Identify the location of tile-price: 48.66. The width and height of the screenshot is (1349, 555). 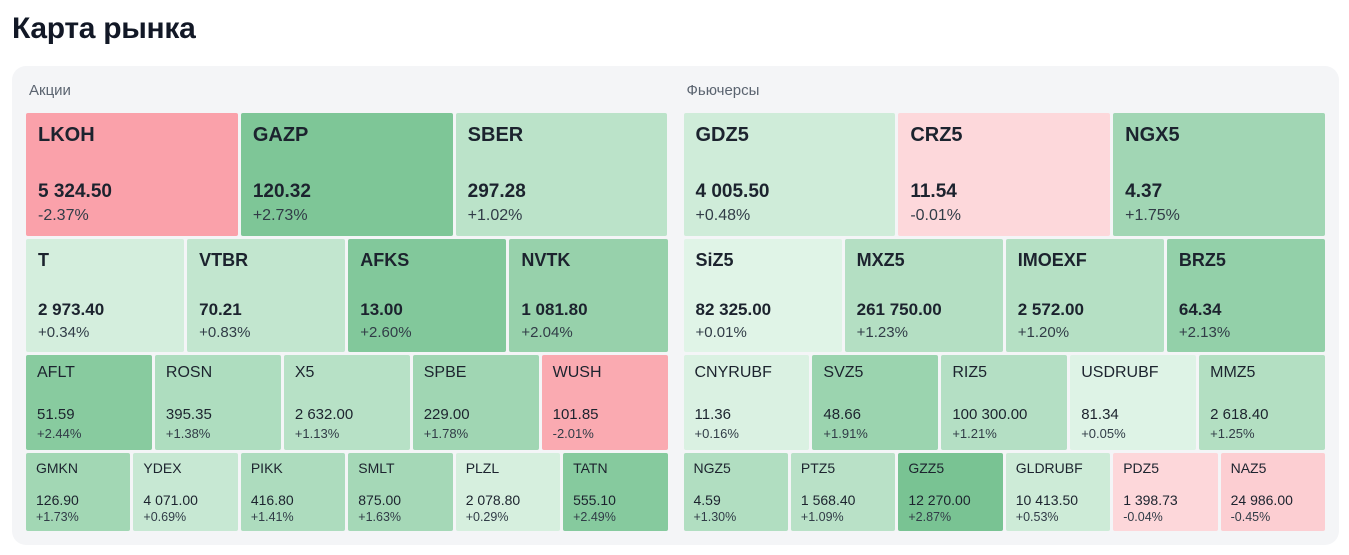
(842, 414).